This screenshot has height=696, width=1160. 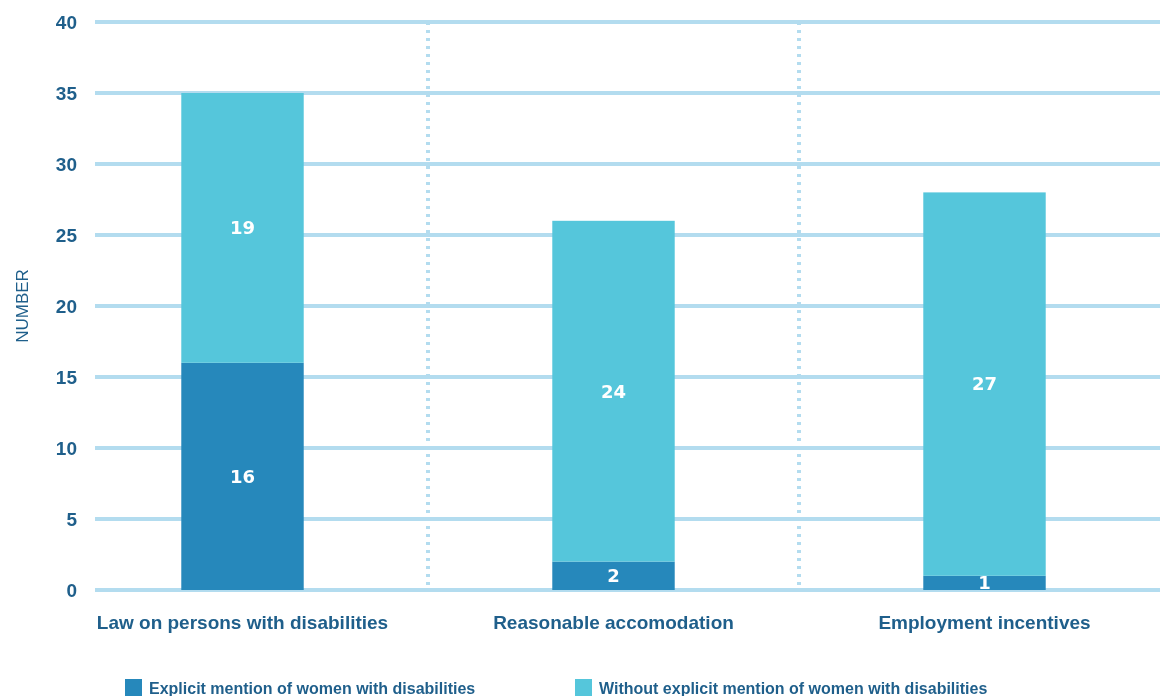 I want to click on x-tick-label: Law on persons with disabilities, so click(x=242, y=622).